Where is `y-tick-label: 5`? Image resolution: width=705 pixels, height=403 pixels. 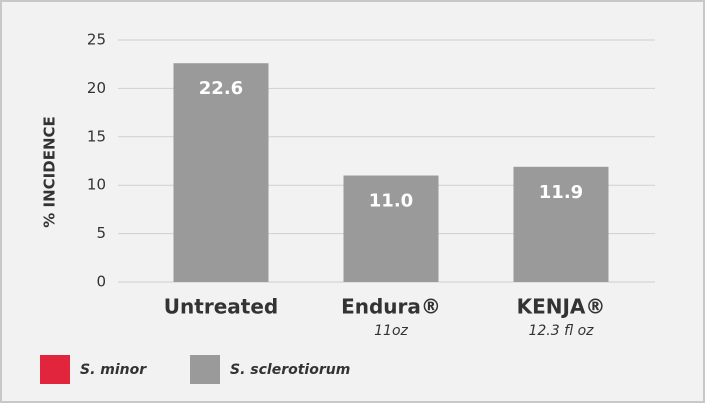 y-tick-label: 5 is located at coordinates (101, 233).